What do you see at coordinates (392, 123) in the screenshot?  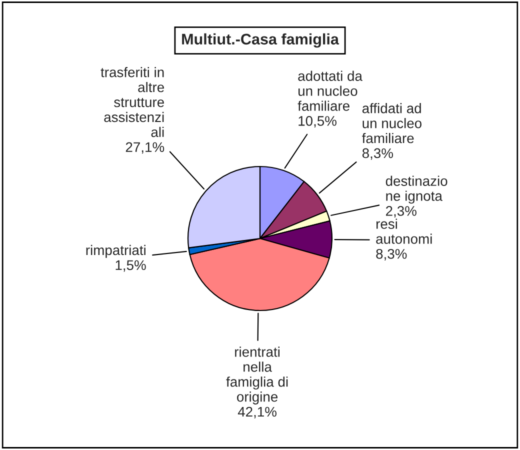 I see `slice-label: affidati ad un nucleo familiare` at bounding box center [392, 123].